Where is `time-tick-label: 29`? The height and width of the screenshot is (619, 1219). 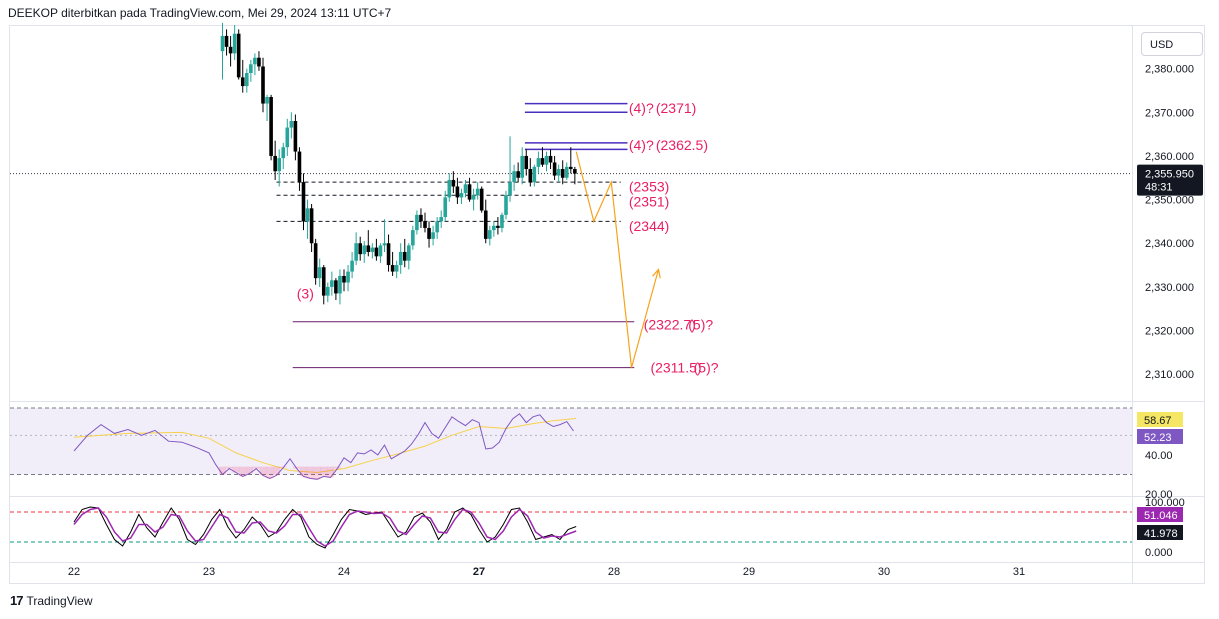 time-tick-label: 29 is located at coordinates (749, 572).